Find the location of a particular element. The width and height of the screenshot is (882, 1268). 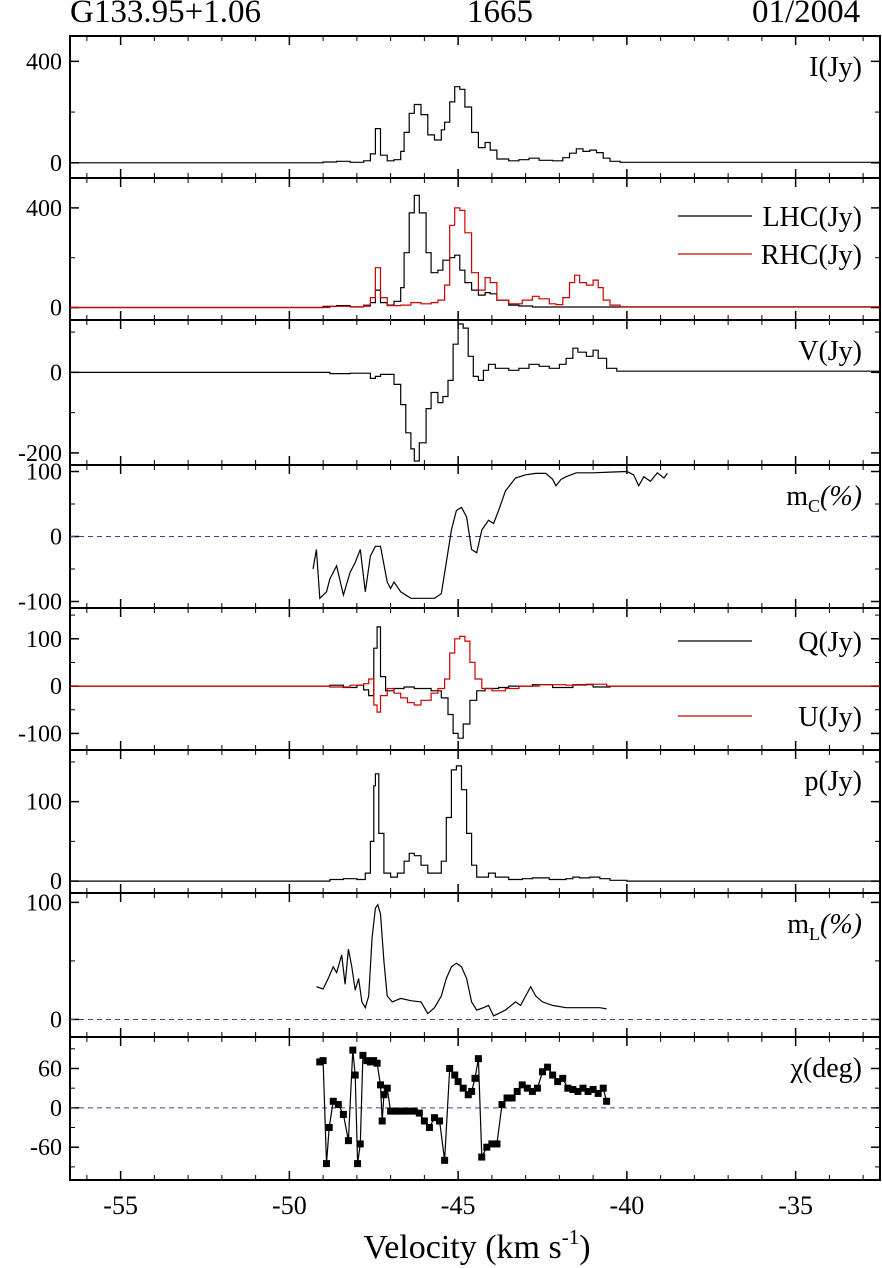

panel-mC: 100 0 -100 mC(%) is located at coordinates (449, 538).